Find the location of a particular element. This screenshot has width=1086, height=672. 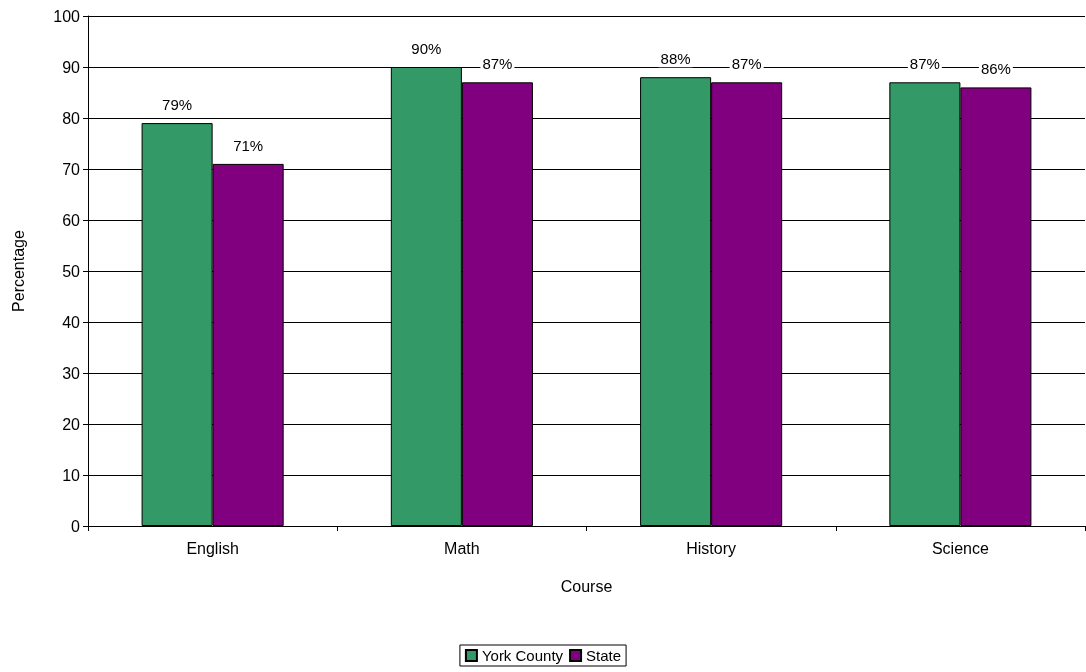

y-tick-label: 50 is located at coordinates (71, 271).